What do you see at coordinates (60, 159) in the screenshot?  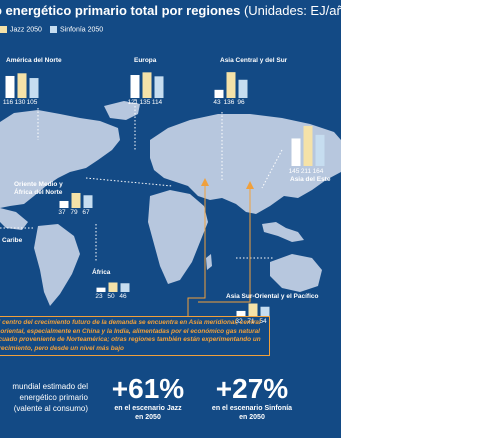 I see `land-north-america` at bounding box center [60, 159].